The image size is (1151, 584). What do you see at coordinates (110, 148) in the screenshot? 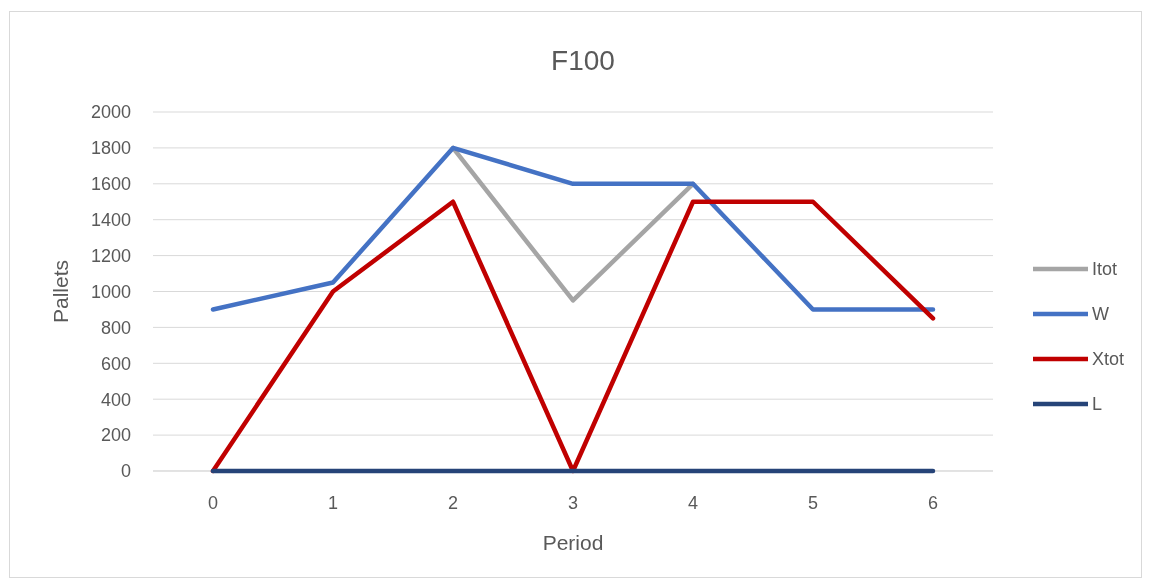
I see `y-tick-label: 1800` at bounding box center [110, 148].